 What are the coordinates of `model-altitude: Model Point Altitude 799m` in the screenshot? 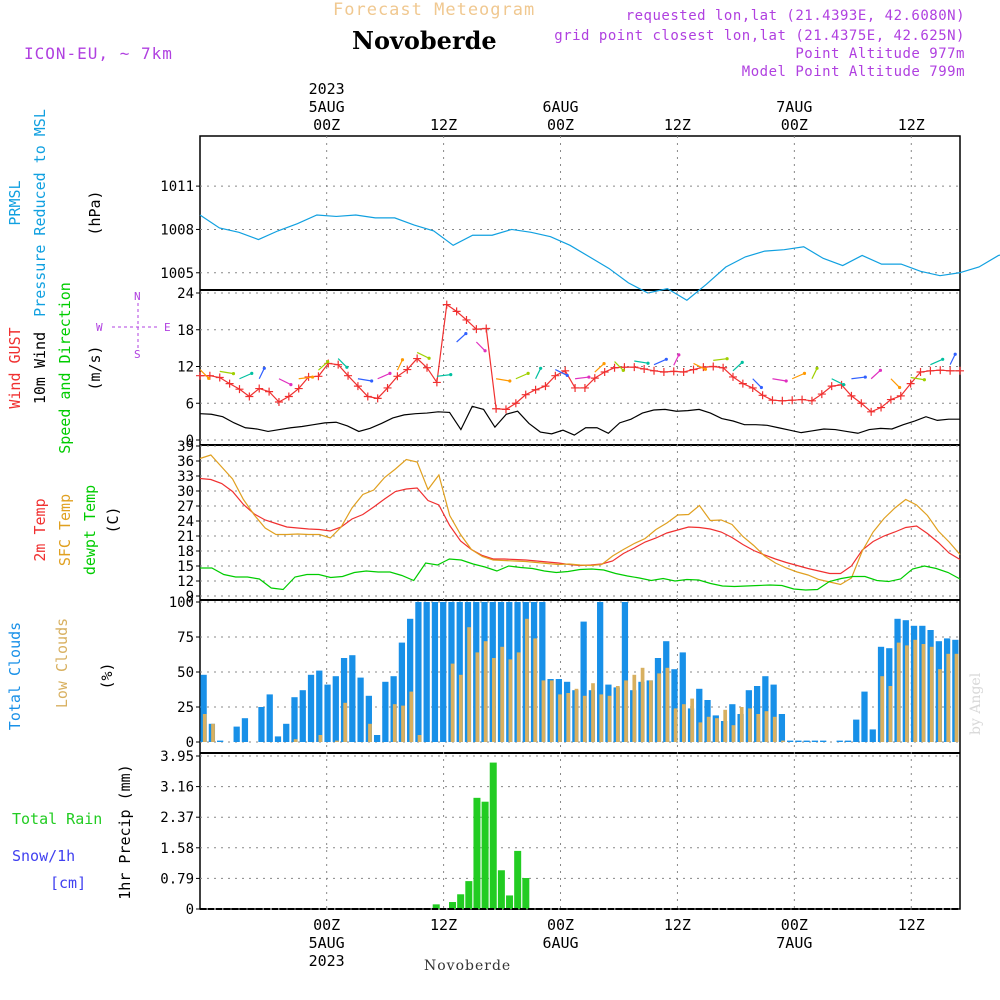 It's located at (853, 72).